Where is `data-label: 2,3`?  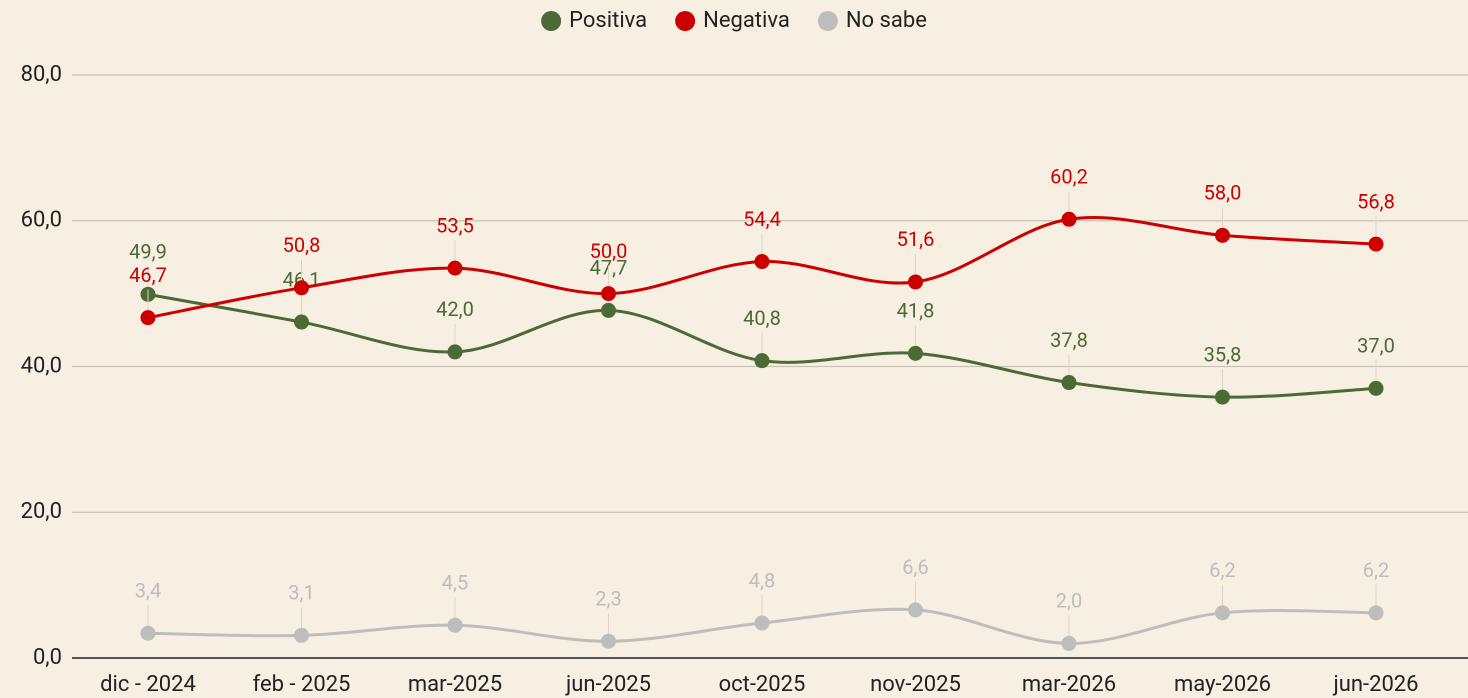
data-label: 2,3 is located at coordinates (608, 599).